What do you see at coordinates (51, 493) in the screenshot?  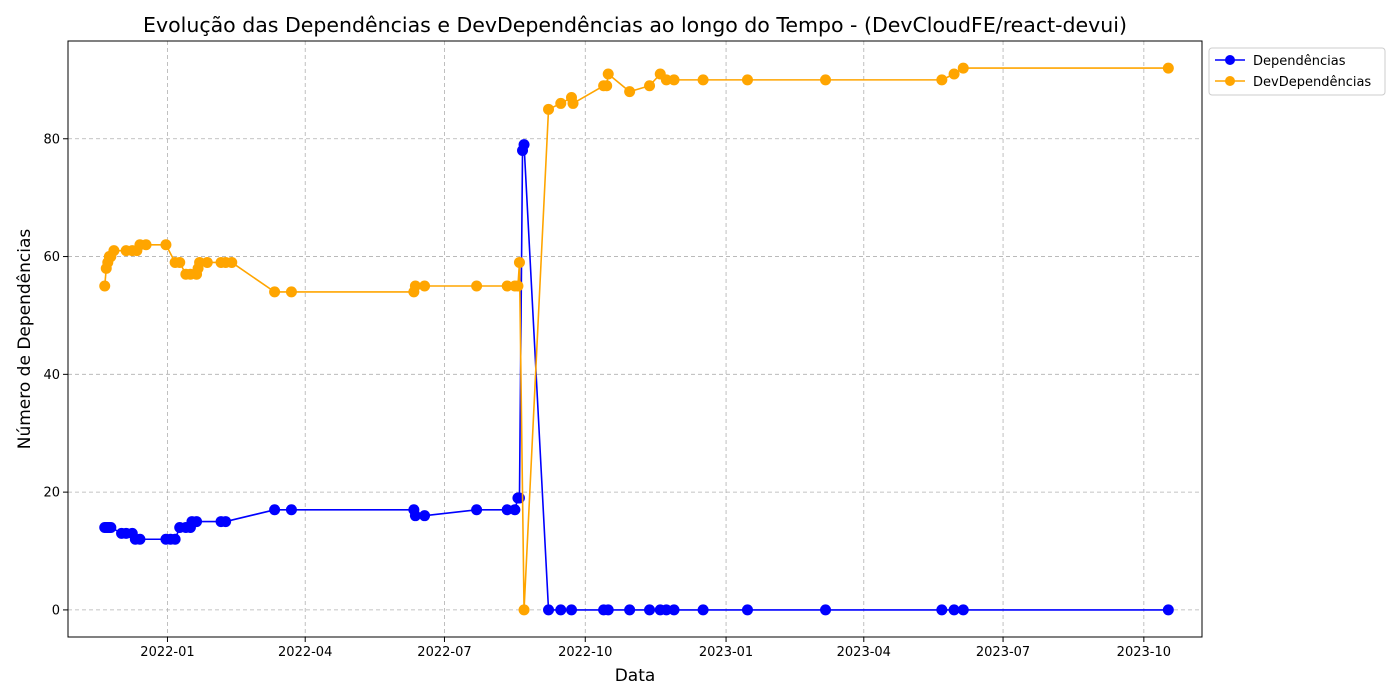 I see `y-tick-label: 20` at bounding box center [51, 493].